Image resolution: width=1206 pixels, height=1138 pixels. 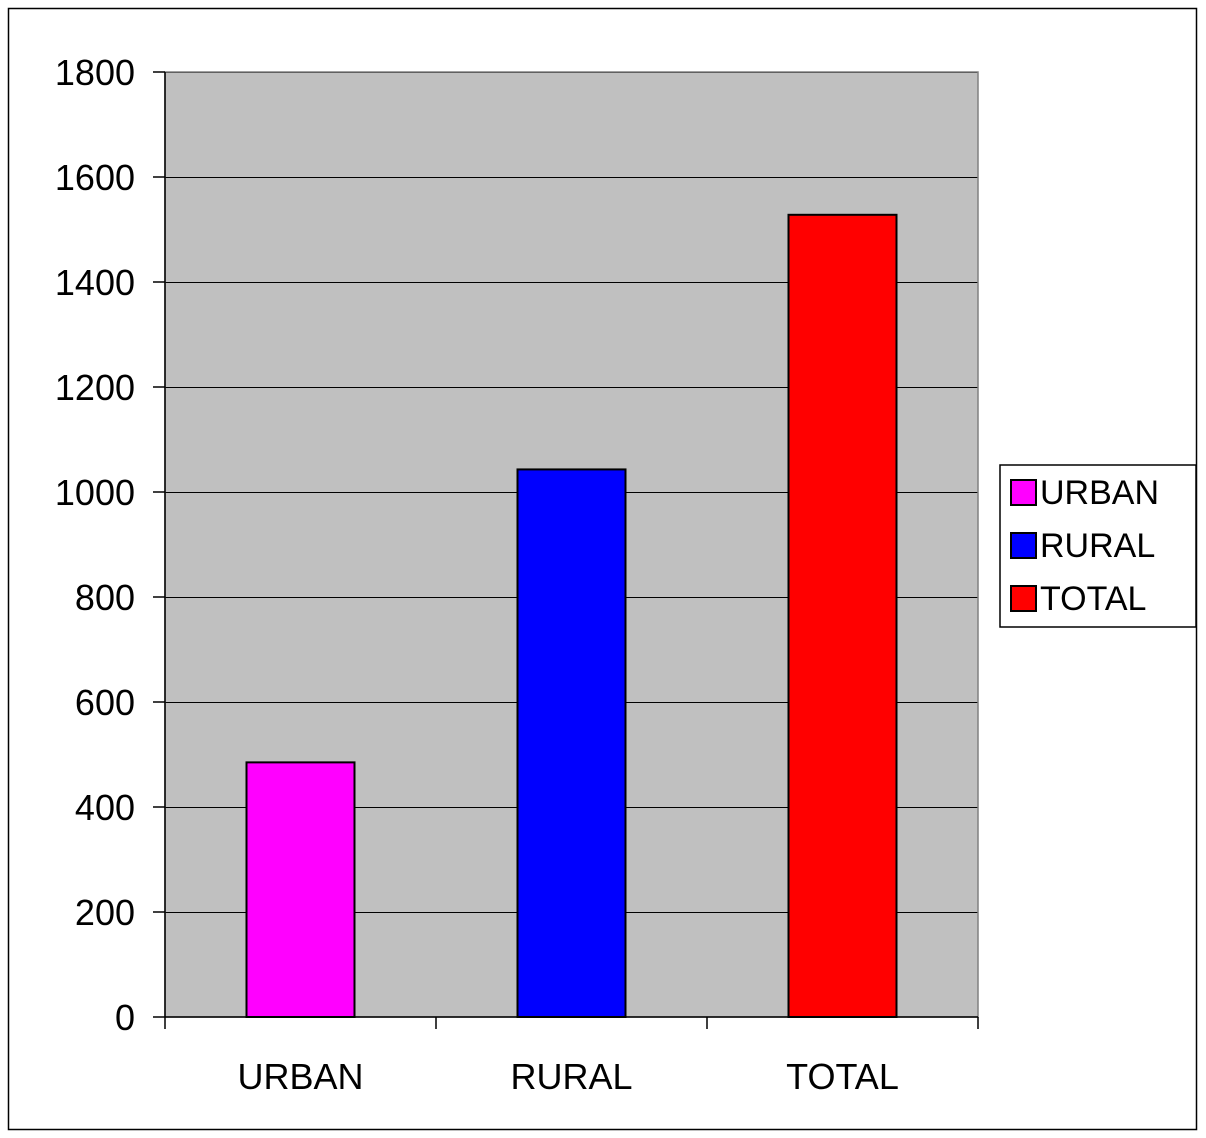 What do you see at coordinates (110, 545) in the screenshot?
I see `y-axis-ticks: 0 200 400 600 800 1000 1200 1400 1600 1800` at bounding box center [110, 545].